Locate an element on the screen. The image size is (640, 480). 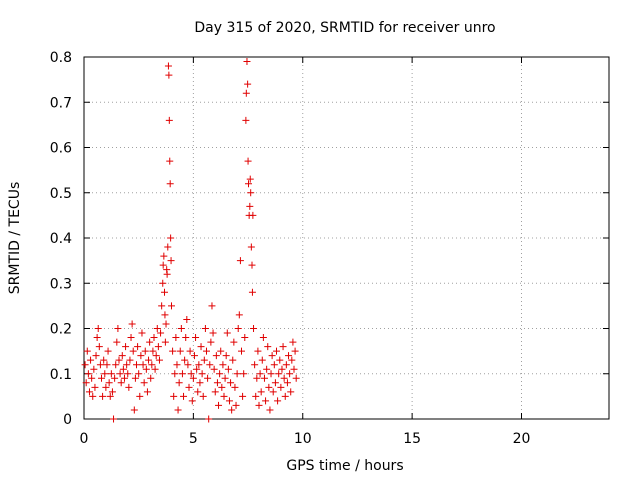
y-tick-label: 0.3 is located at coordinates (61, 284).